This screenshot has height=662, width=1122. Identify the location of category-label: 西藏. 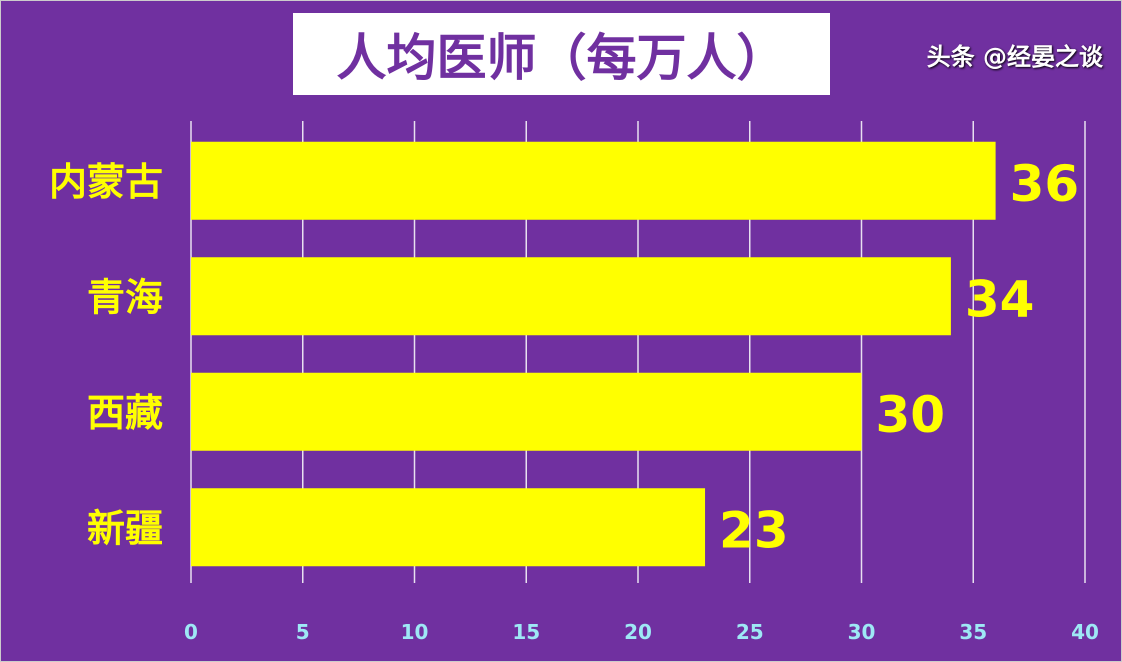
(125, 413).